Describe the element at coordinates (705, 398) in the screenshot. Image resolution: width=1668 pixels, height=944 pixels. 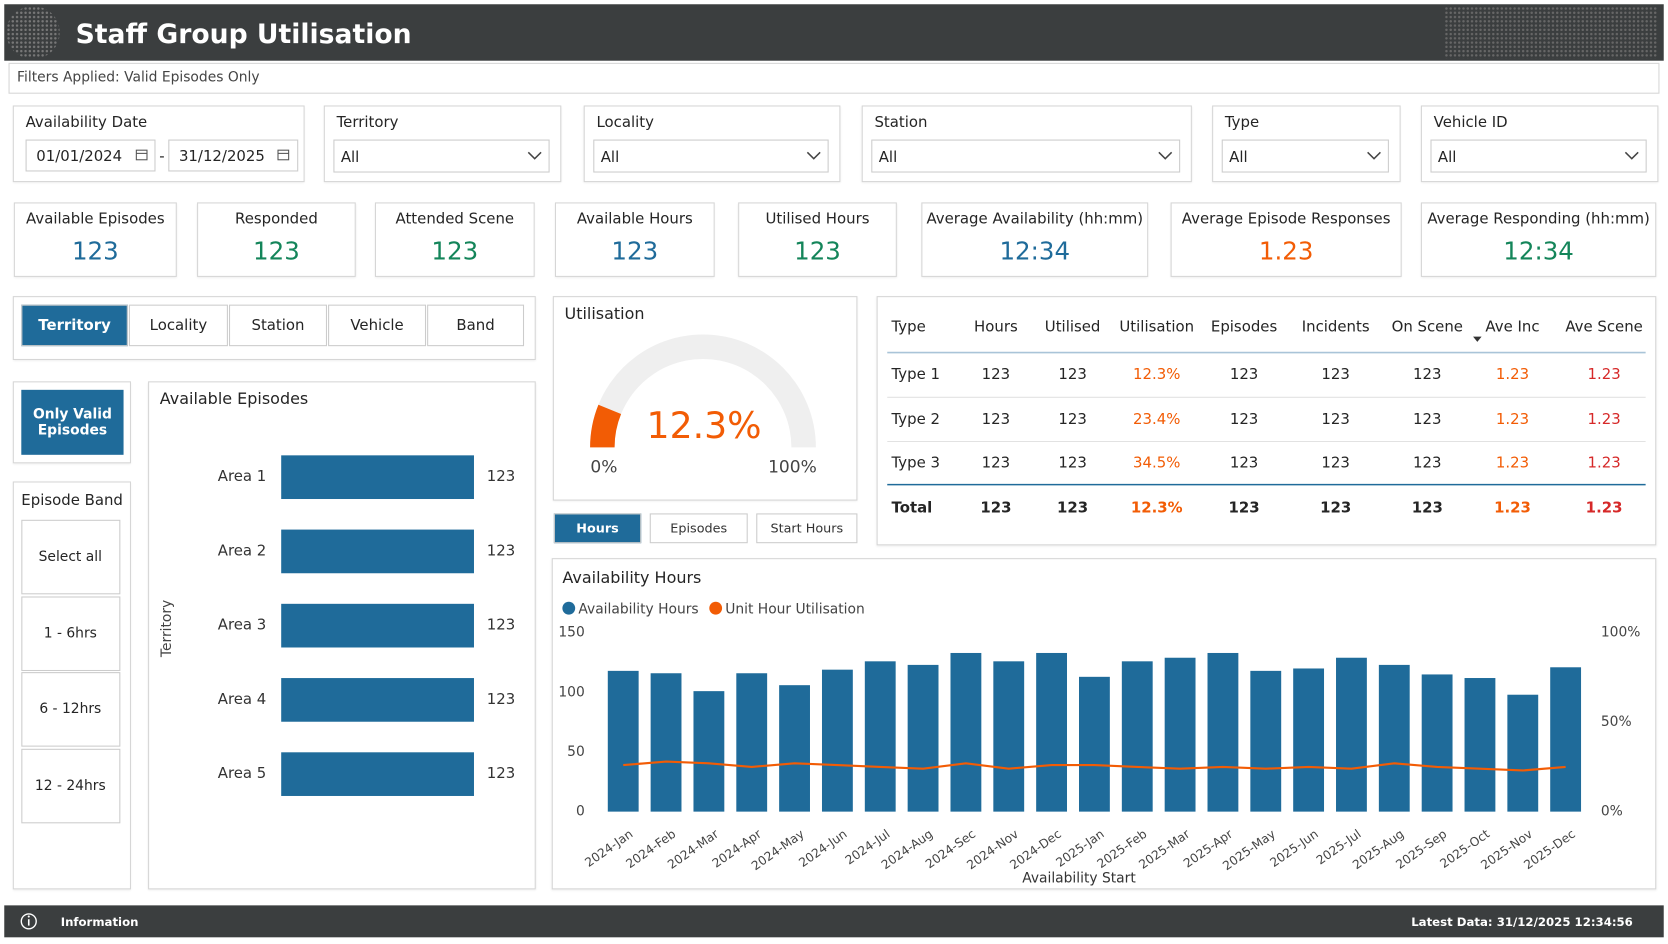
I see `gauge-panel` at that location.